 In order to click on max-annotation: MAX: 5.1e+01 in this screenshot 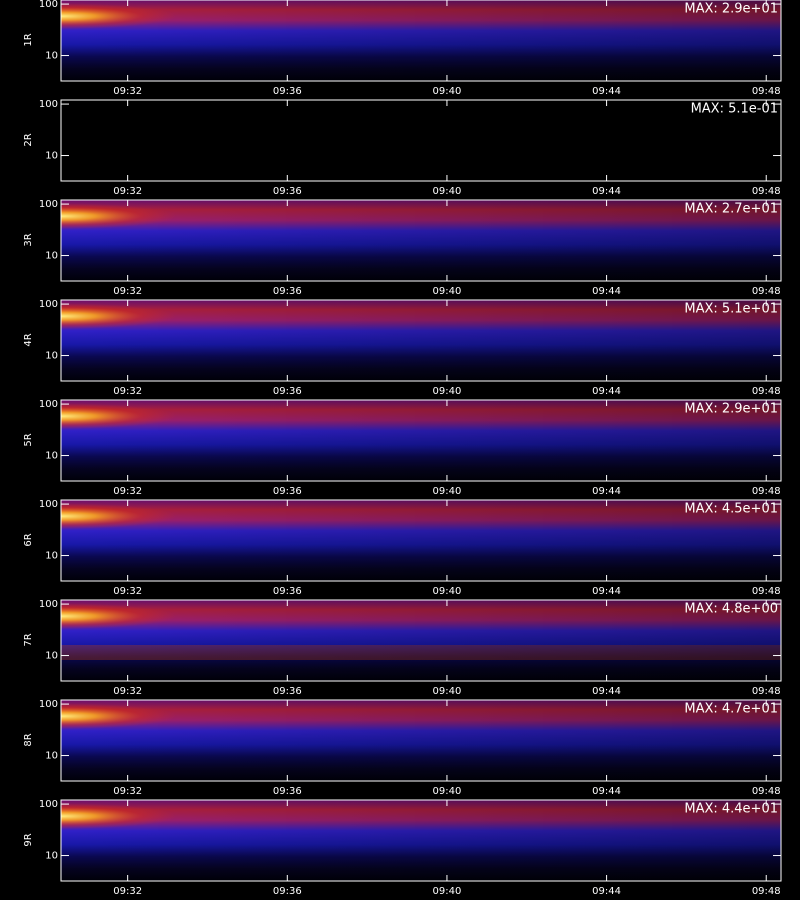, I will do `click(731, 309)`.